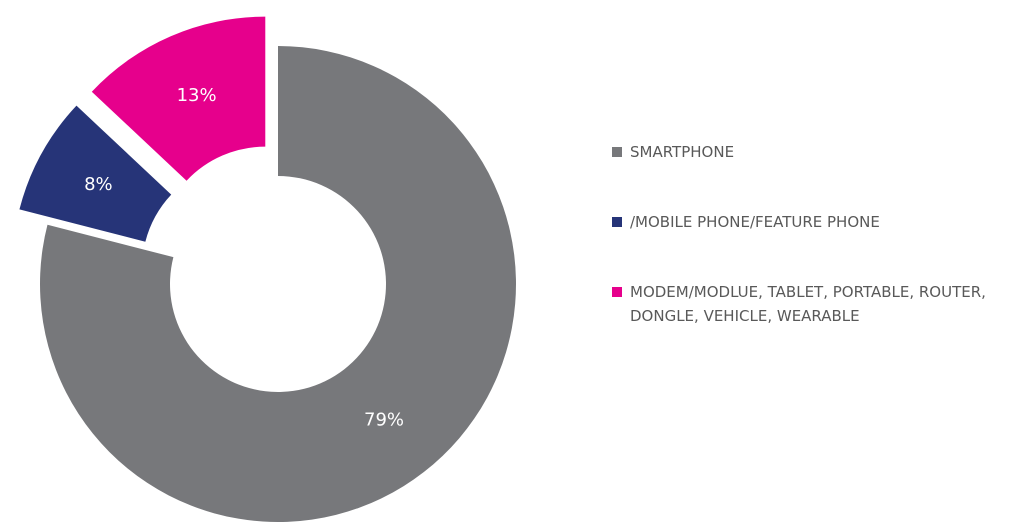 This screenshot has width=1035, height=529. What do you see at coordinates (822, 152) in the screenshot?
I see `legend-item: SMARTPHONE` at bounding box center [822, 152].